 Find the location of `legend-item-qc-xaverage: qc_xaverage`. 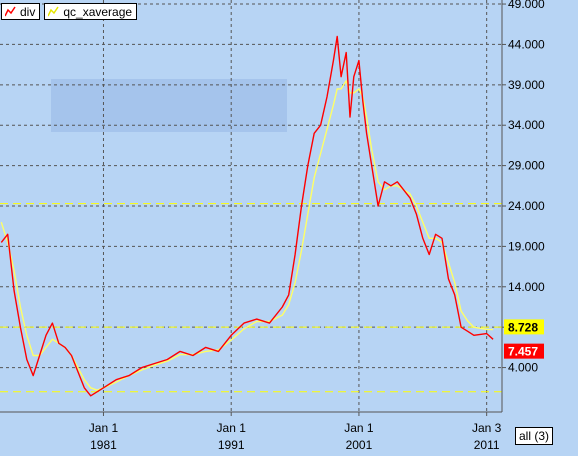

legend-item-qc-xaverage: qc_xaverage is located at coordinates (91, 11).